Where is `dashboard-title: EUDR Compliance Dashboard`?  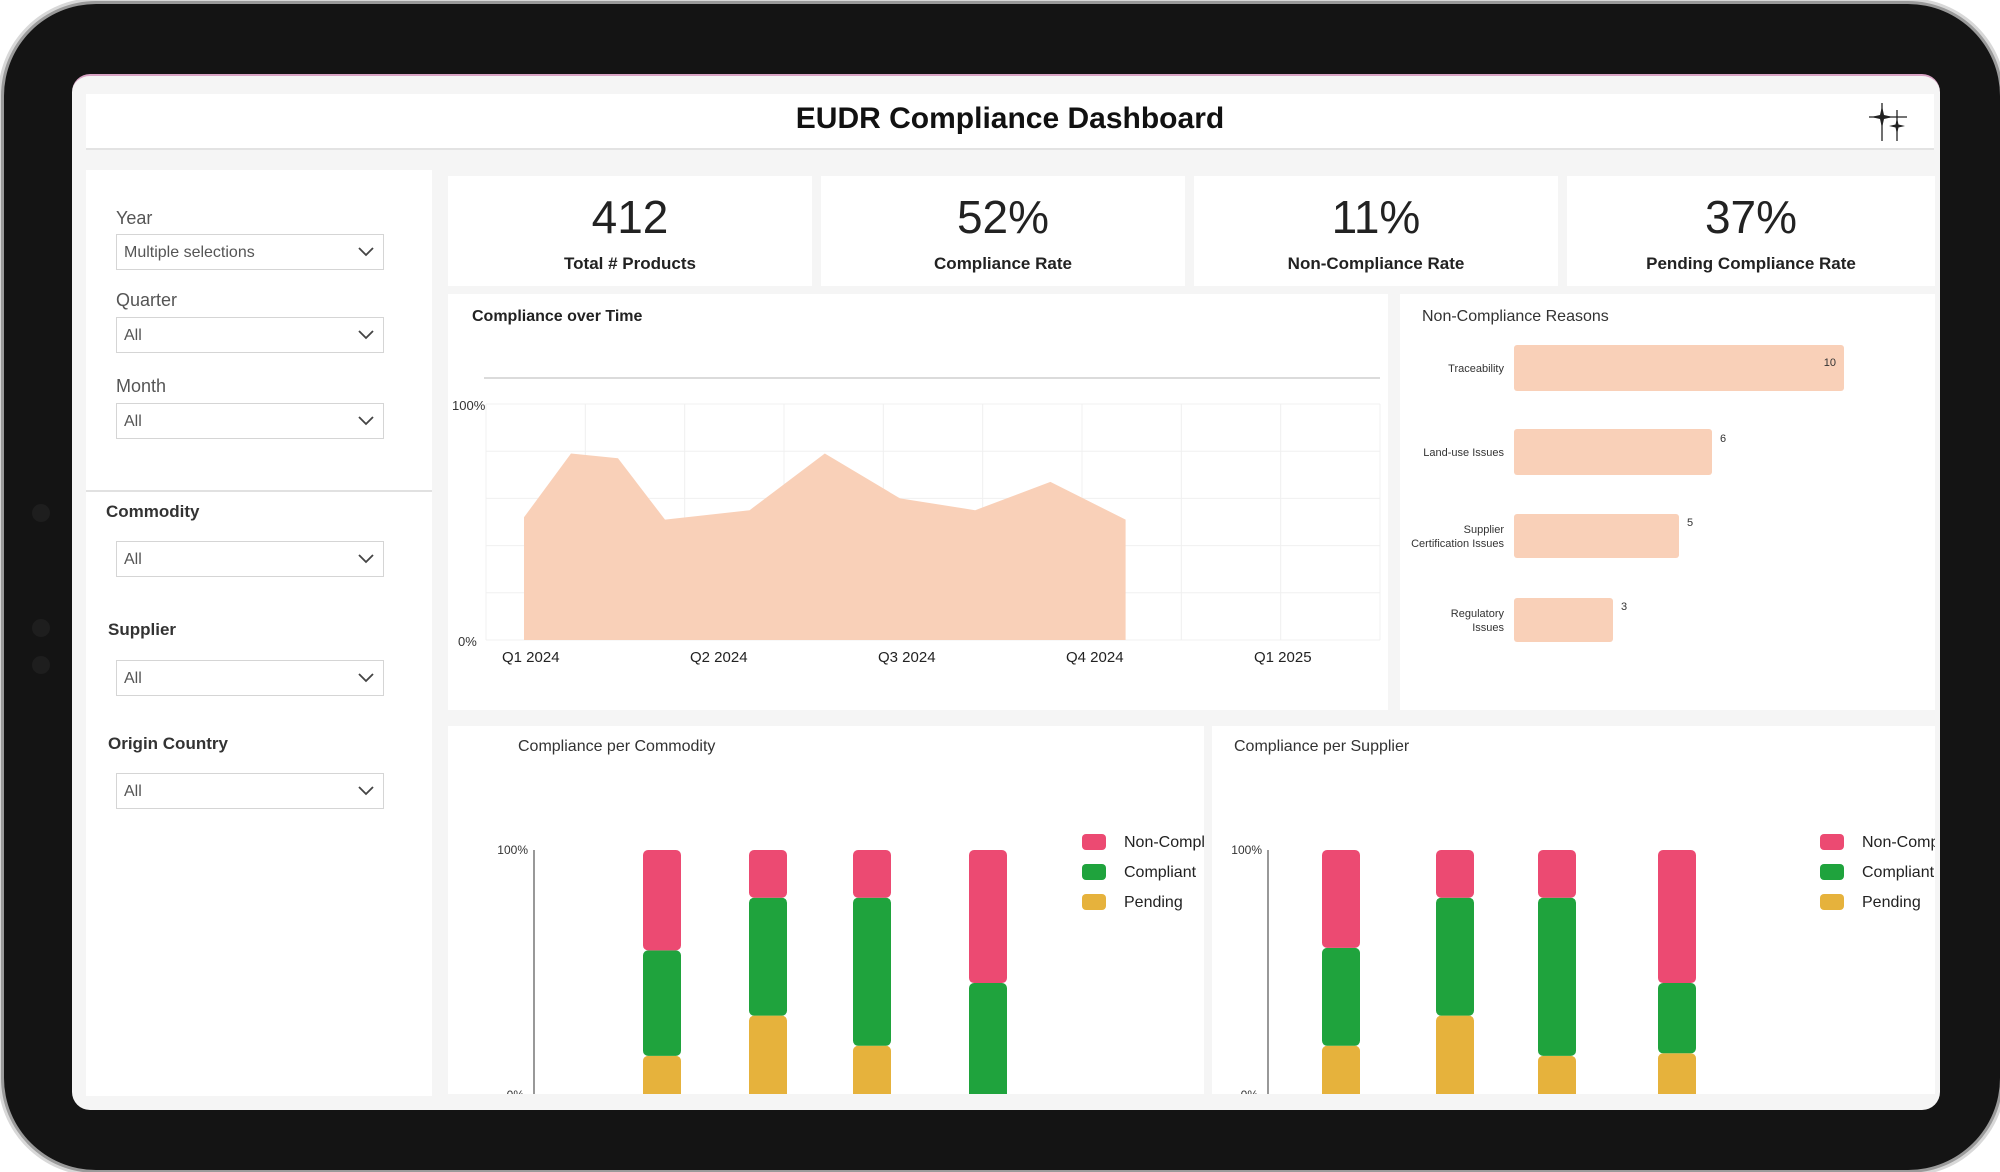 dashboard-title: EUDR Compliance Dashboard is located at coordinates (1010, 118).